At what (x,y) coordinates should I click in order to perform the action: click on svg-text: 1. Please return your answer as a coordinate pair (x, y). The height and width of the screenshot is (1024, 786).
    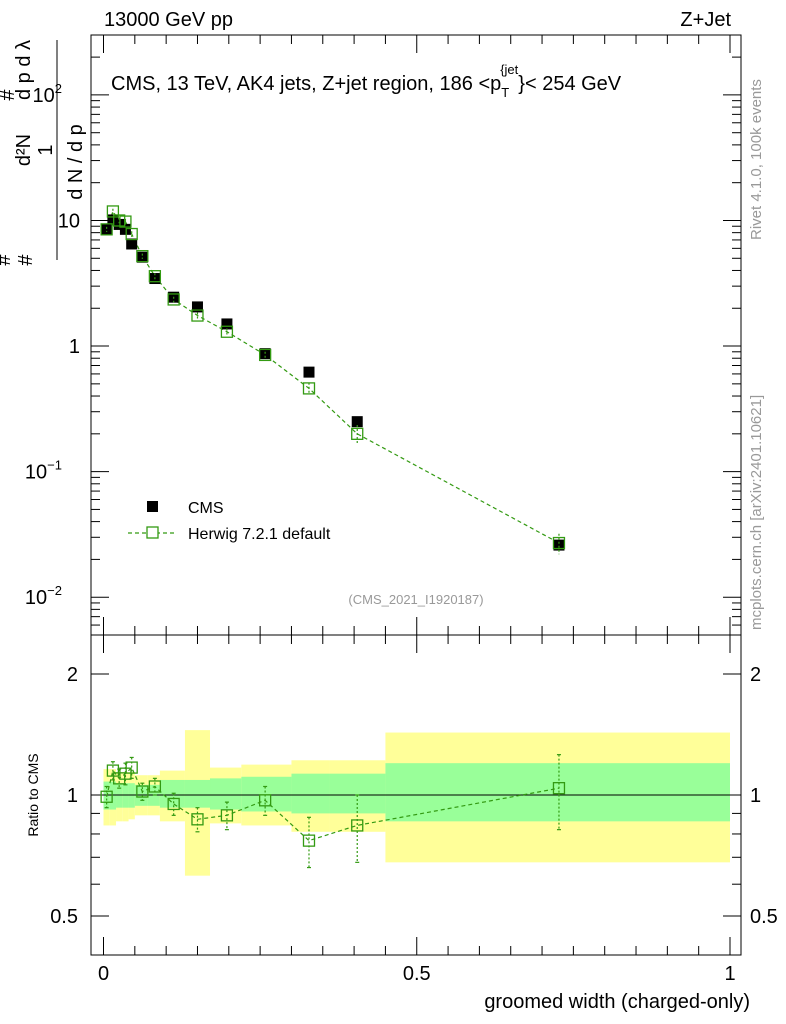
    Looking at the image, I should click on (46, 149).